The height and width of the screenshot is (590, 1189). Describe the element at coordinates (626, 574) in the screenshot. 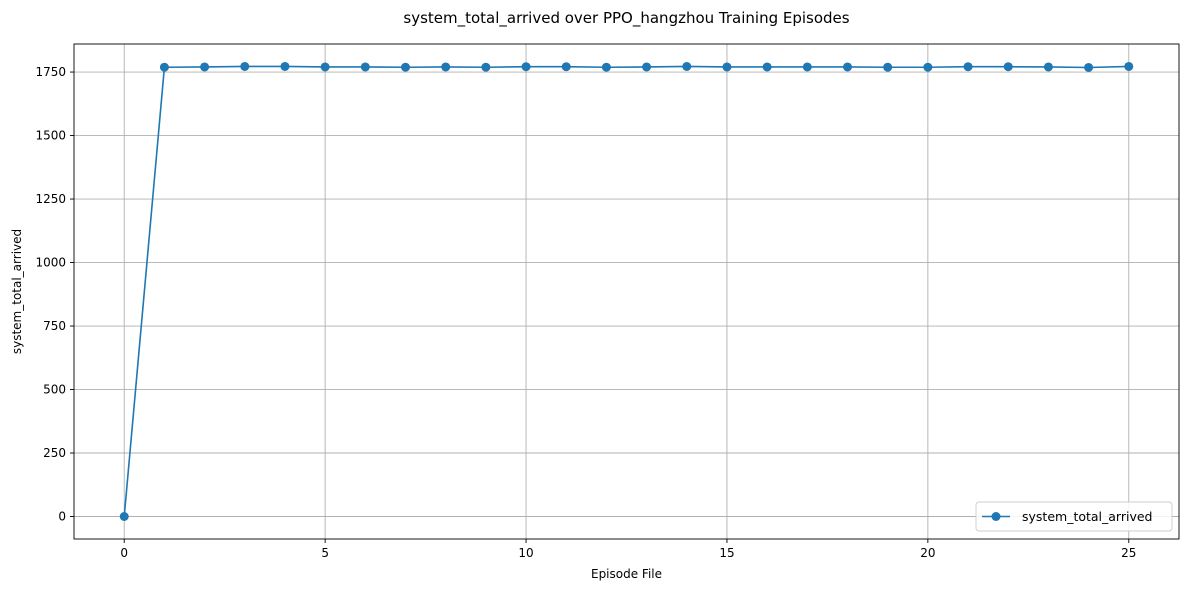

I see `x-axis-label: Episode File` at that location.